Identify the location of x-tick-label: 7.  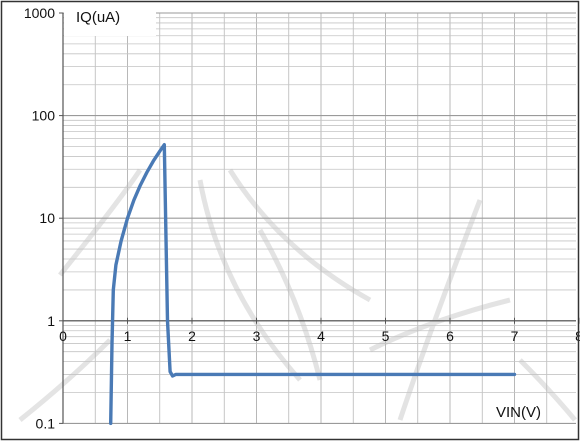
(515, 336).